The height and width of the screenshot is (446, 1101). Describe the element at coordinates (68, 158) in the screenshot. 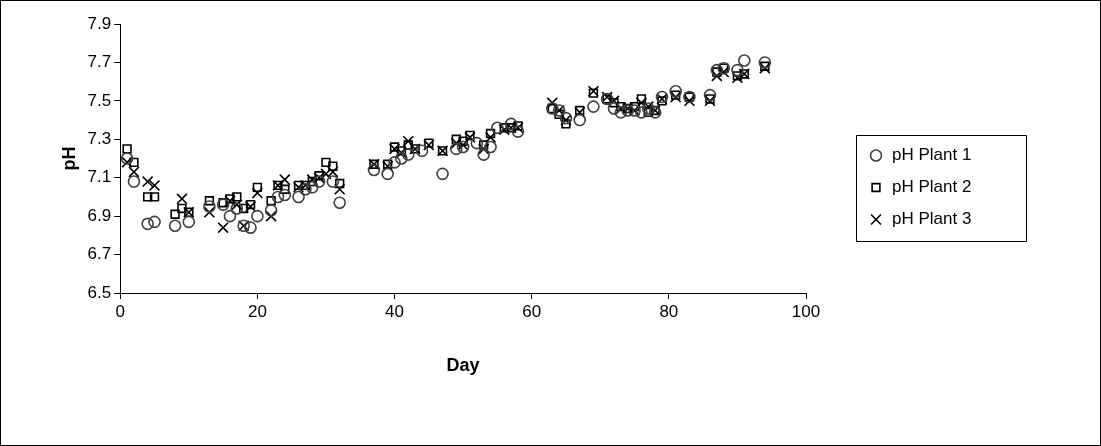

I see `y-axis-title: pH` at that location.